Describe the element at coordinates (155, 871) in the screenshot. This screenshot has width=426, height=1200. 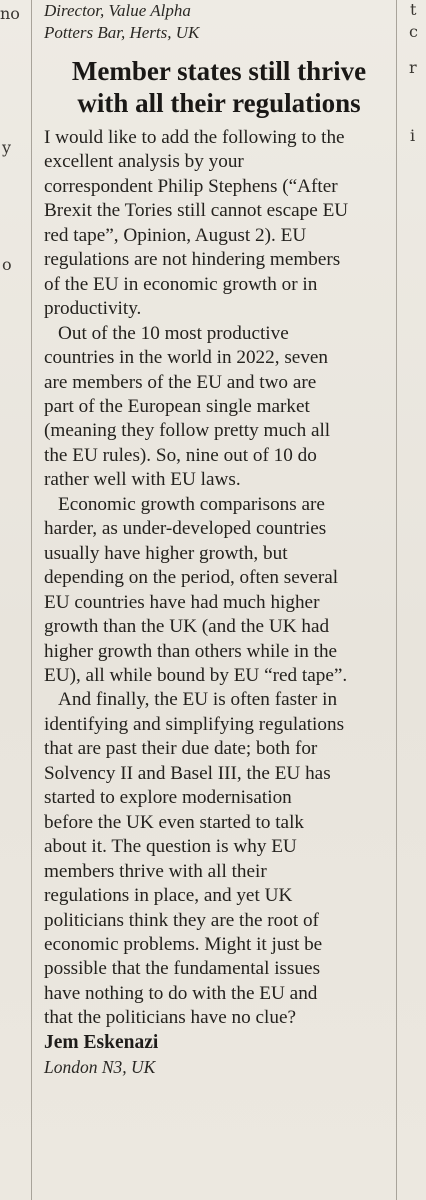
I see `body-line: members thrive with all their` at that location.